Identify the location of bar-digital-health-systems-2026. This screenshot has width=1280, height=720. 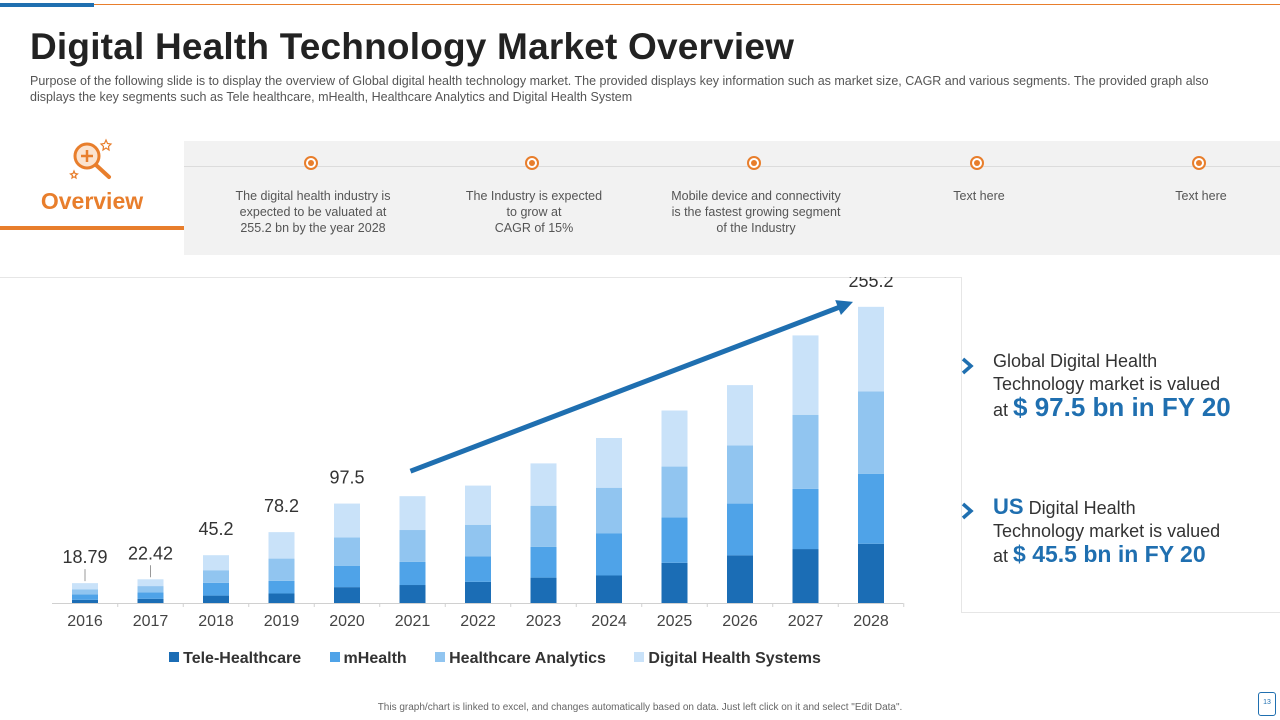
(740, 415).